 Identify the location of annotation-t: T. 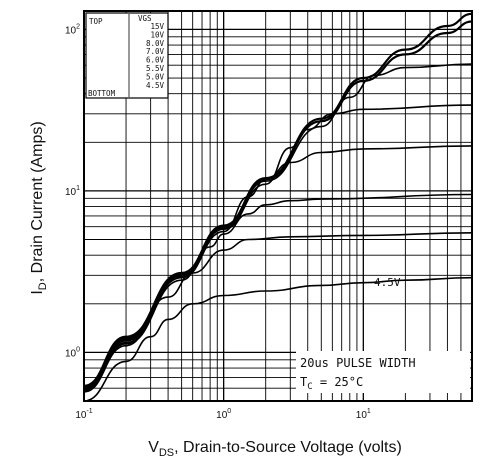
(303, 382).